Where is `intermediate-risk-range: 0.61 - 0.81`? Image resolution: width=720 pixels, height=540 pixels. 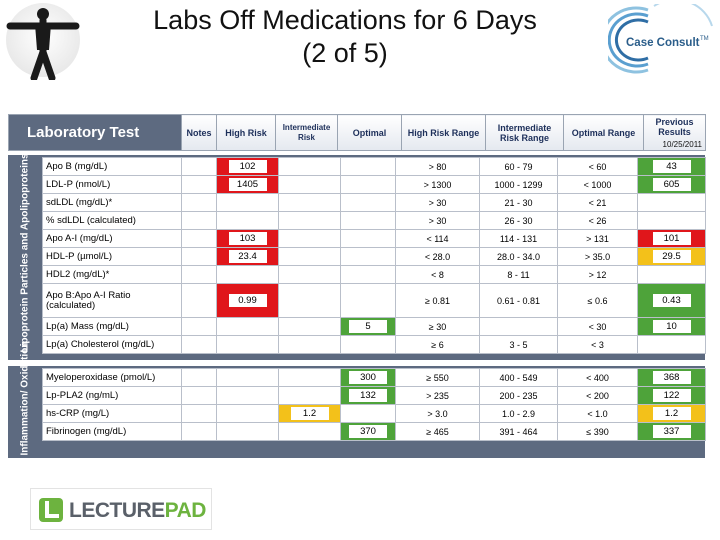
intermediate-risk-range: 0.61 - 0.81 is located at coordinates (518, 300).